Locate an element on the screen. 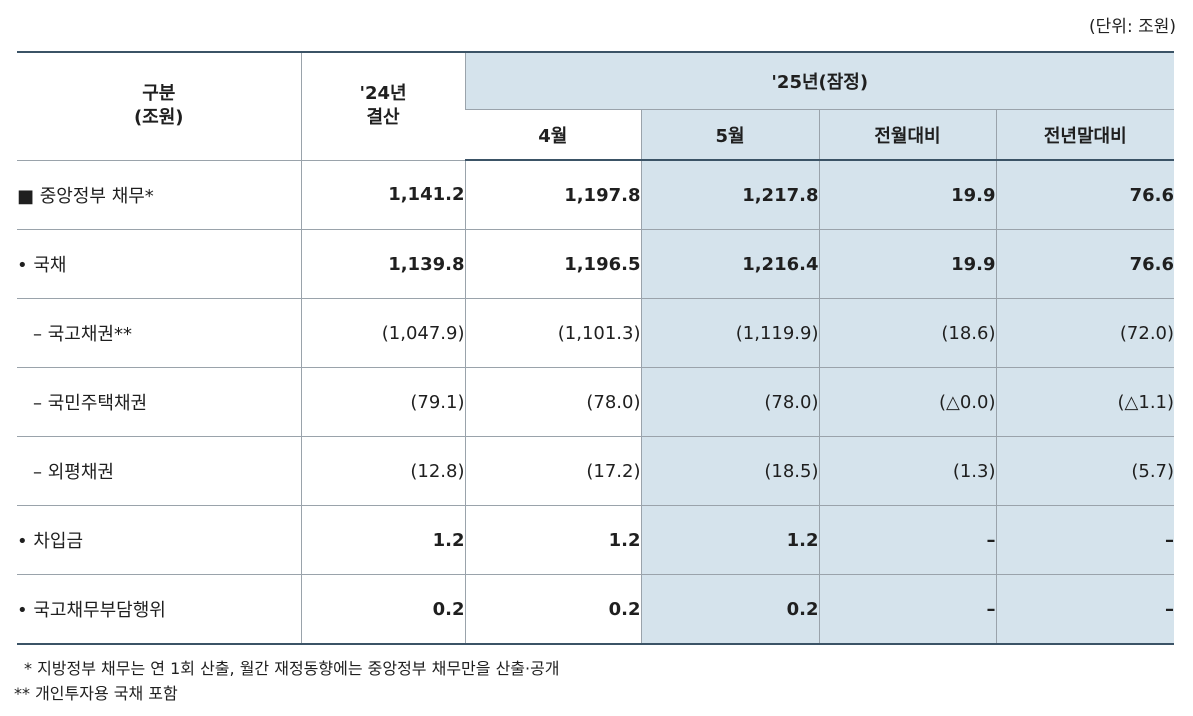  table-row: • 차입금 1.2 1.2 1.2 – – is located at coordinates (596, 540).